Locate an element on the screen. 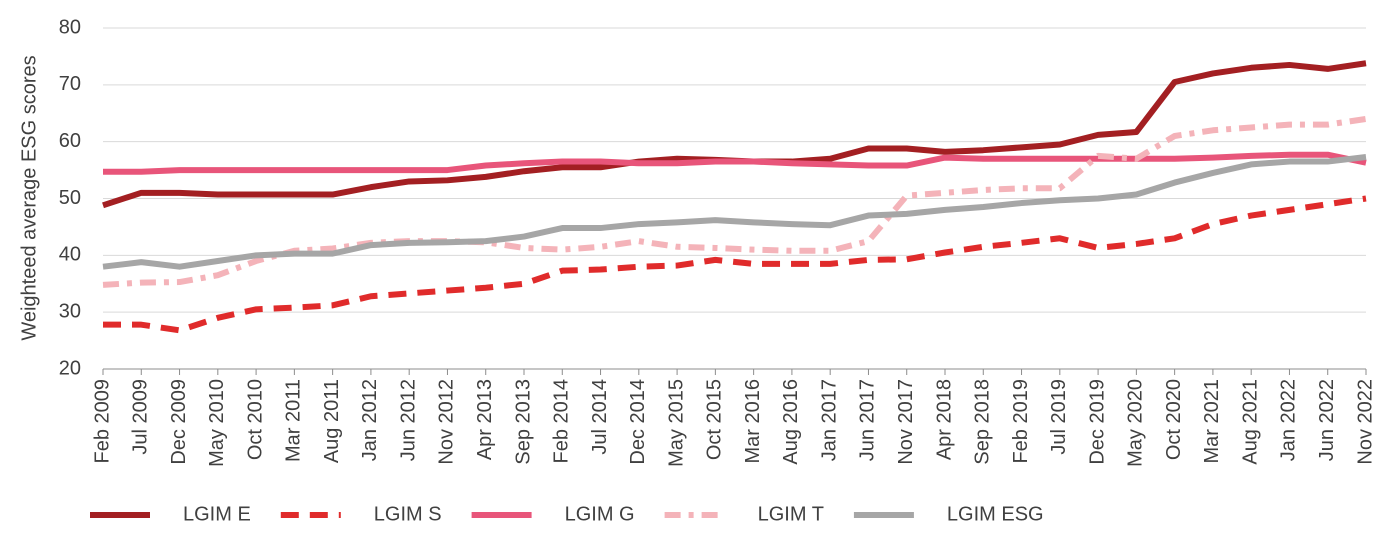 Image resolution: width=1376 pixels, height=553 pixels. x-tick-label: Jan 2022 is located at coordinates (1289, 420).